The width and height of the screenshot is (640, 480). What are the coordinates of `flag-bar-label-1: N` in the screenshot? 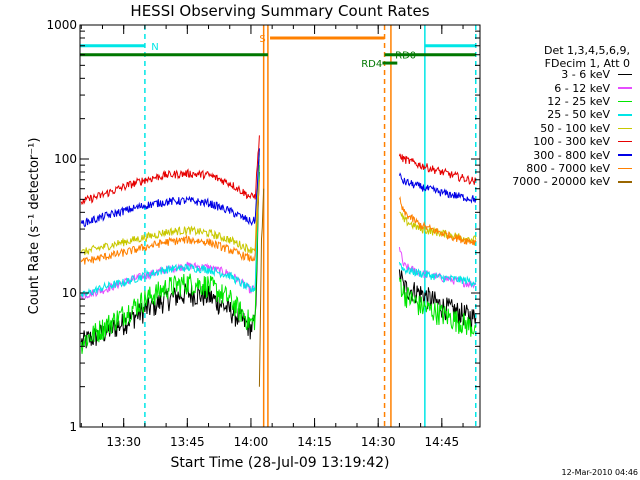 It's located at (154, 47).